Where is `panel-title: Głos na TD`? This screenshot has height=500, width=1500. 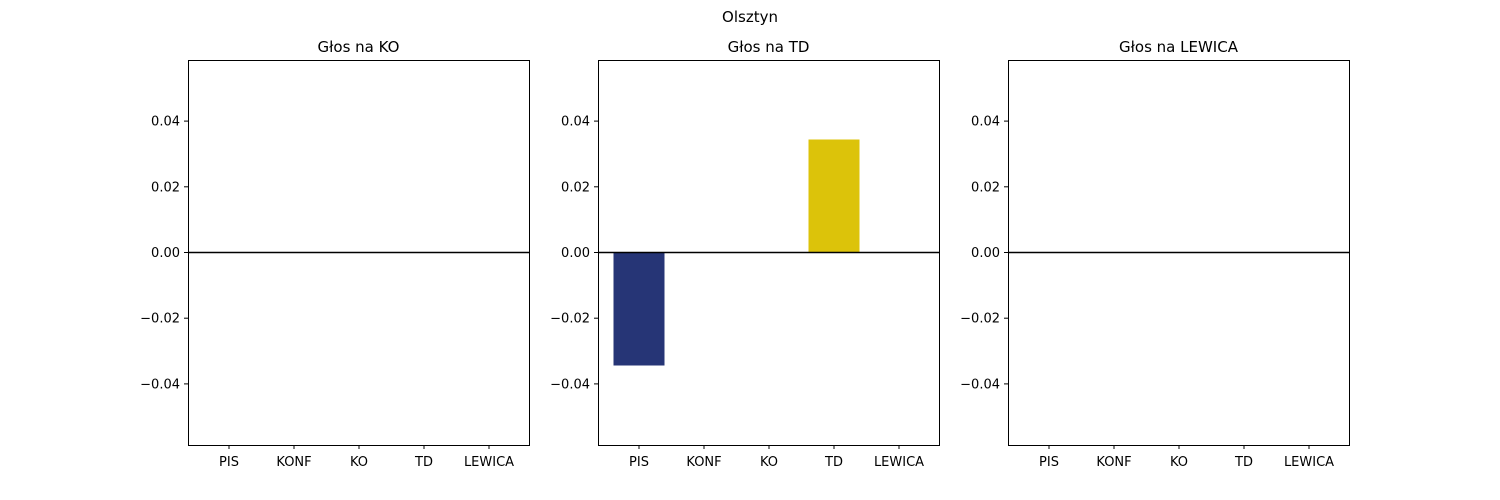 panel-title: Głos na TD is located at coordinates (769, 47).